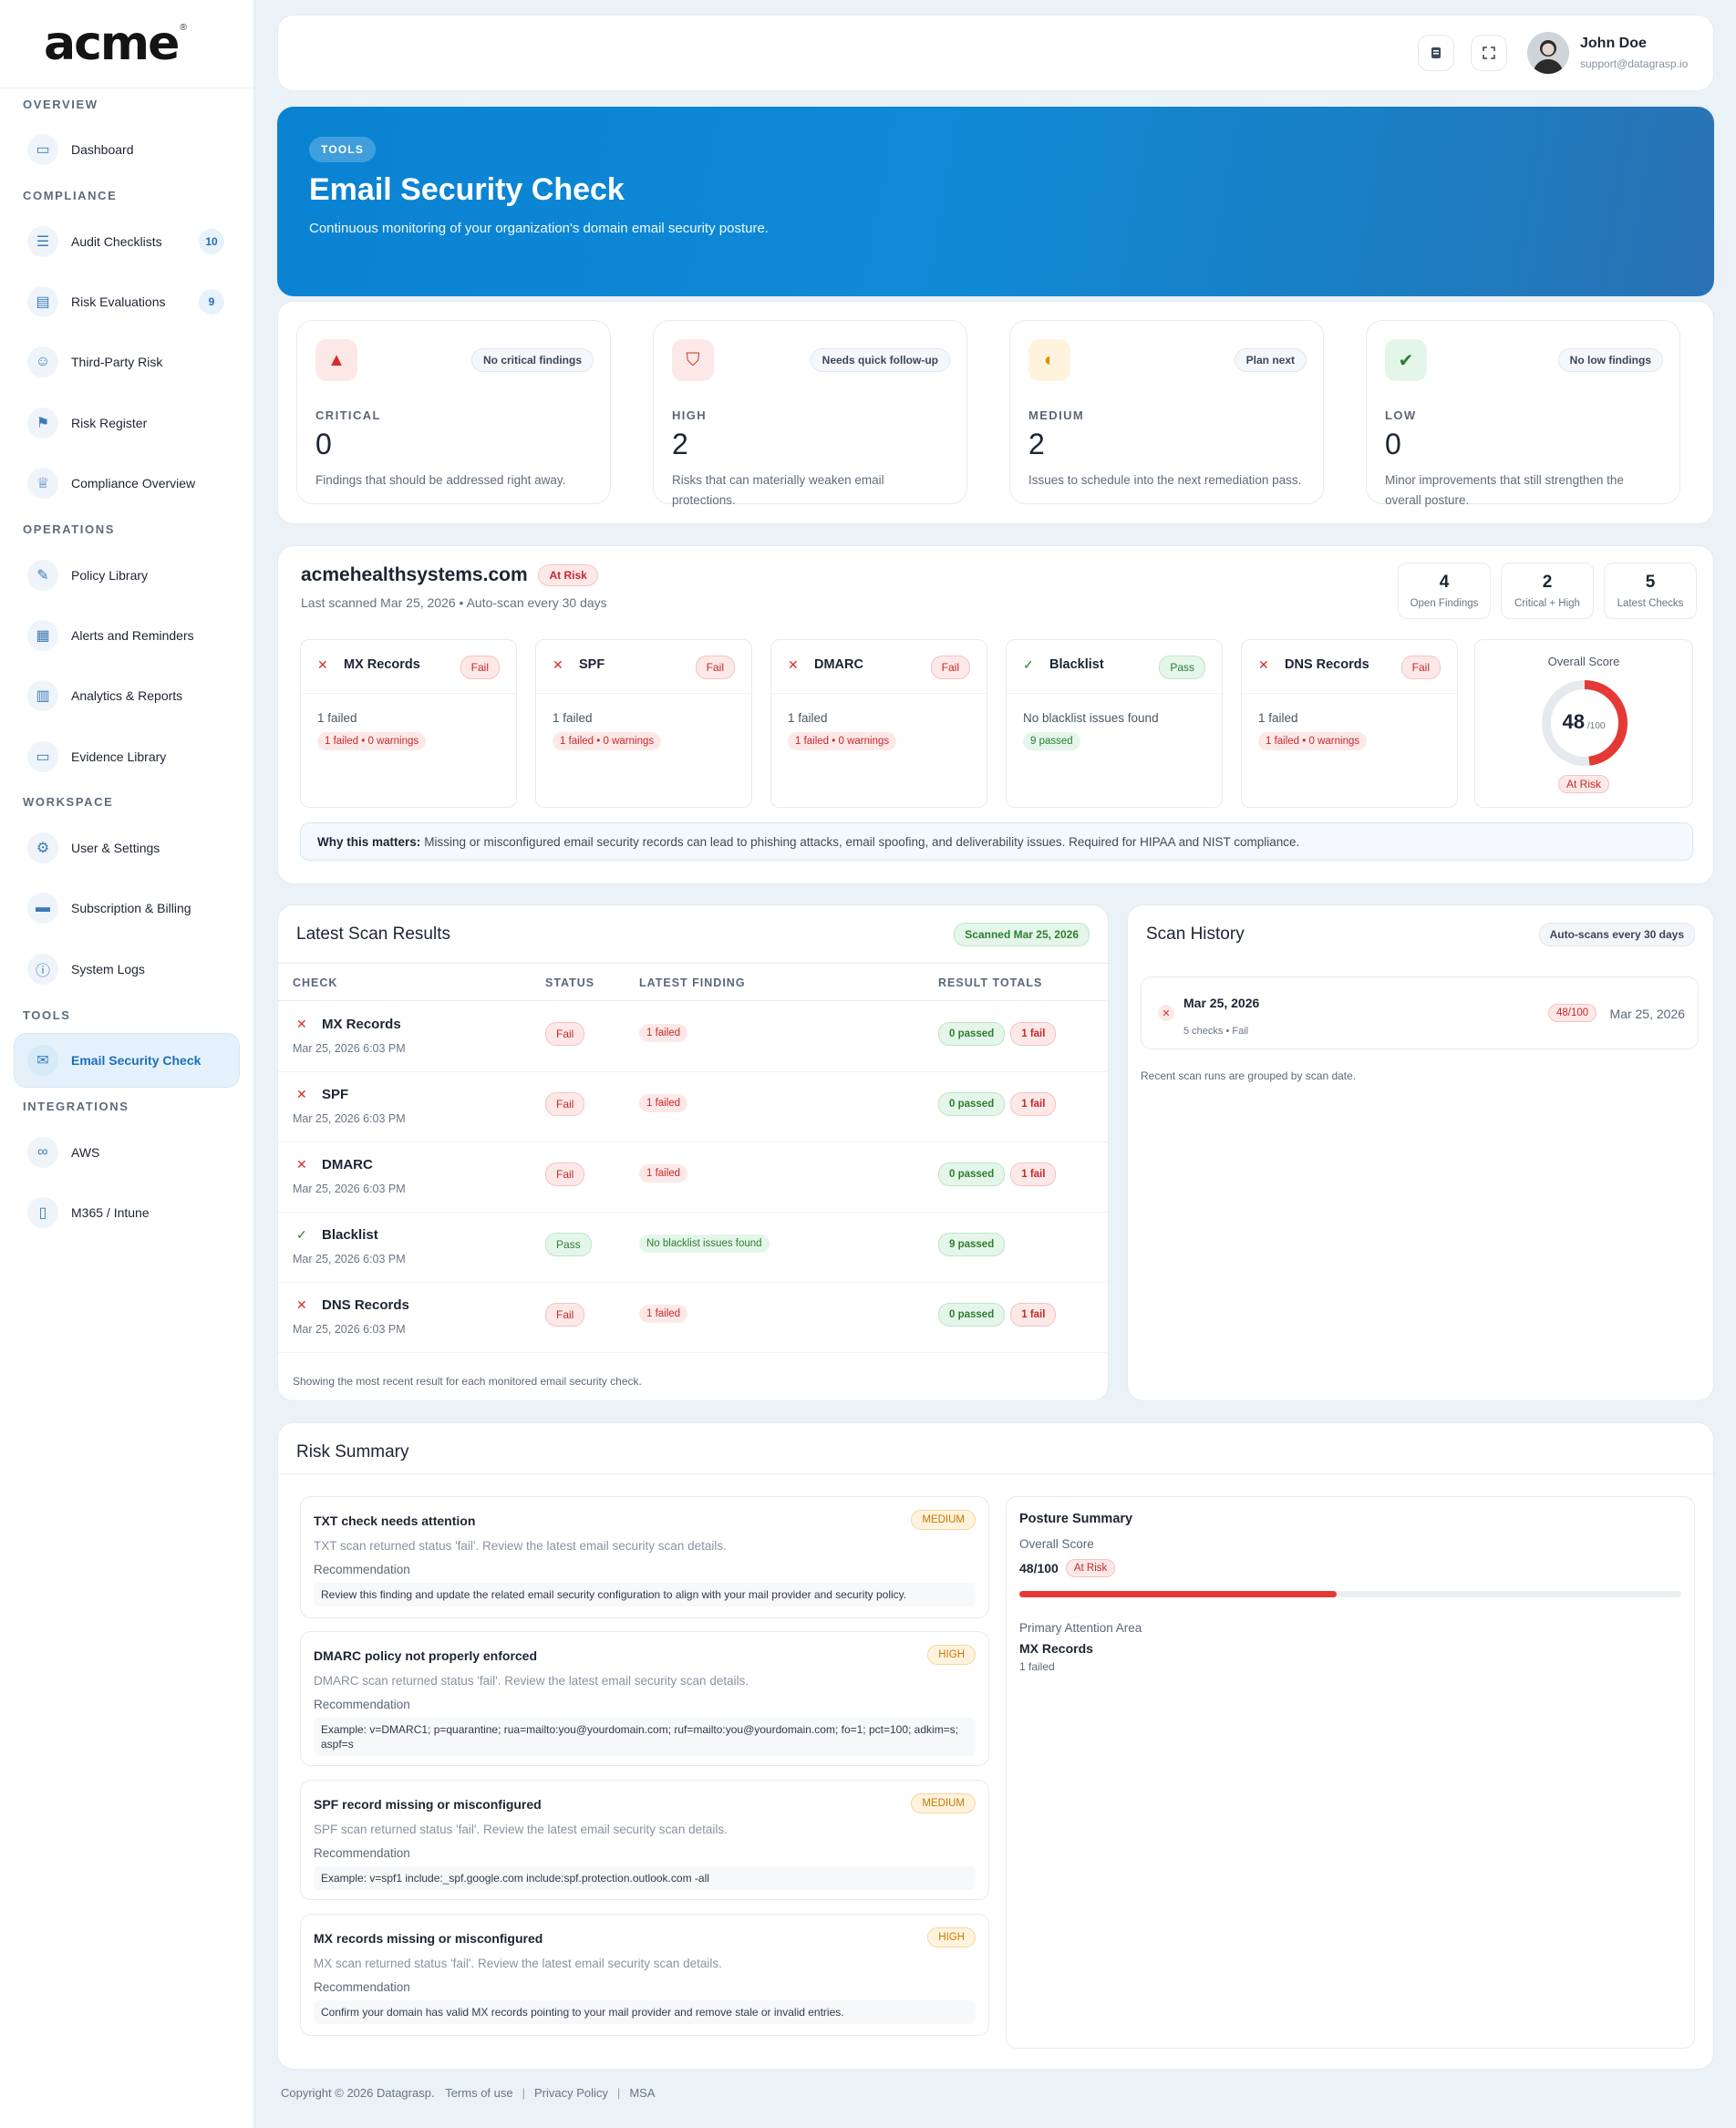 The image size is (1736, 2128). Describe the element at coordinates (565, 1174) in the screenshot. I see `status-badge: Fail` at that location.